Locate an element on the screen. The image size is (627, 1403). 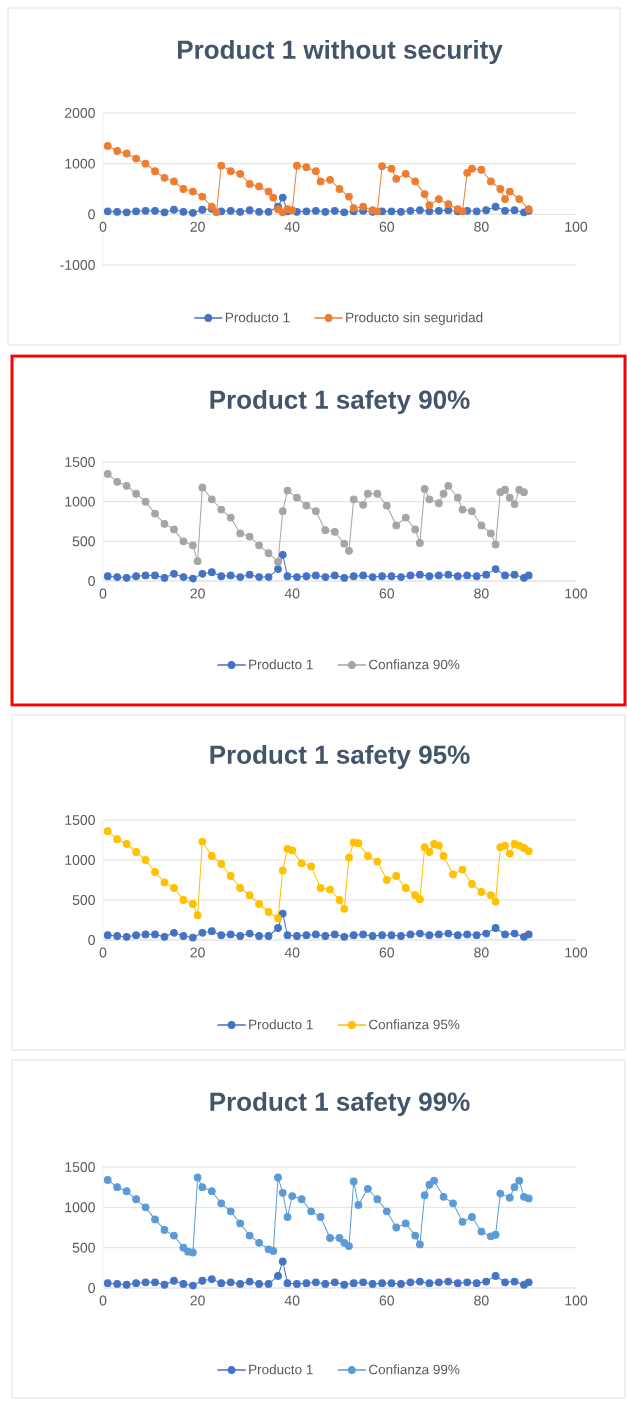
y-tick-label: -1000 is located at coordinates (77, 265).